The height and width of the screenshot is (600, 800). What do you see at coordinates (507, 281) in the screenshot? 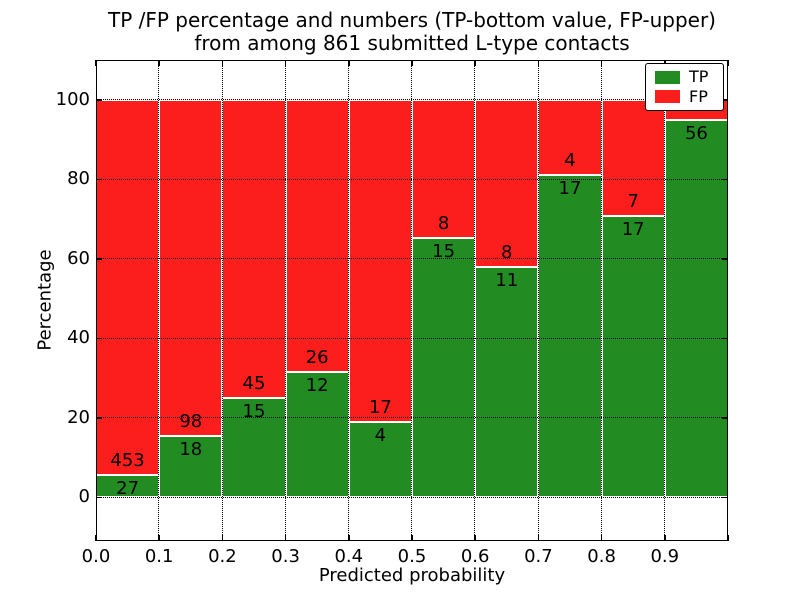
I see `bar-label-tp: 11` at bounding box center [507, 281].